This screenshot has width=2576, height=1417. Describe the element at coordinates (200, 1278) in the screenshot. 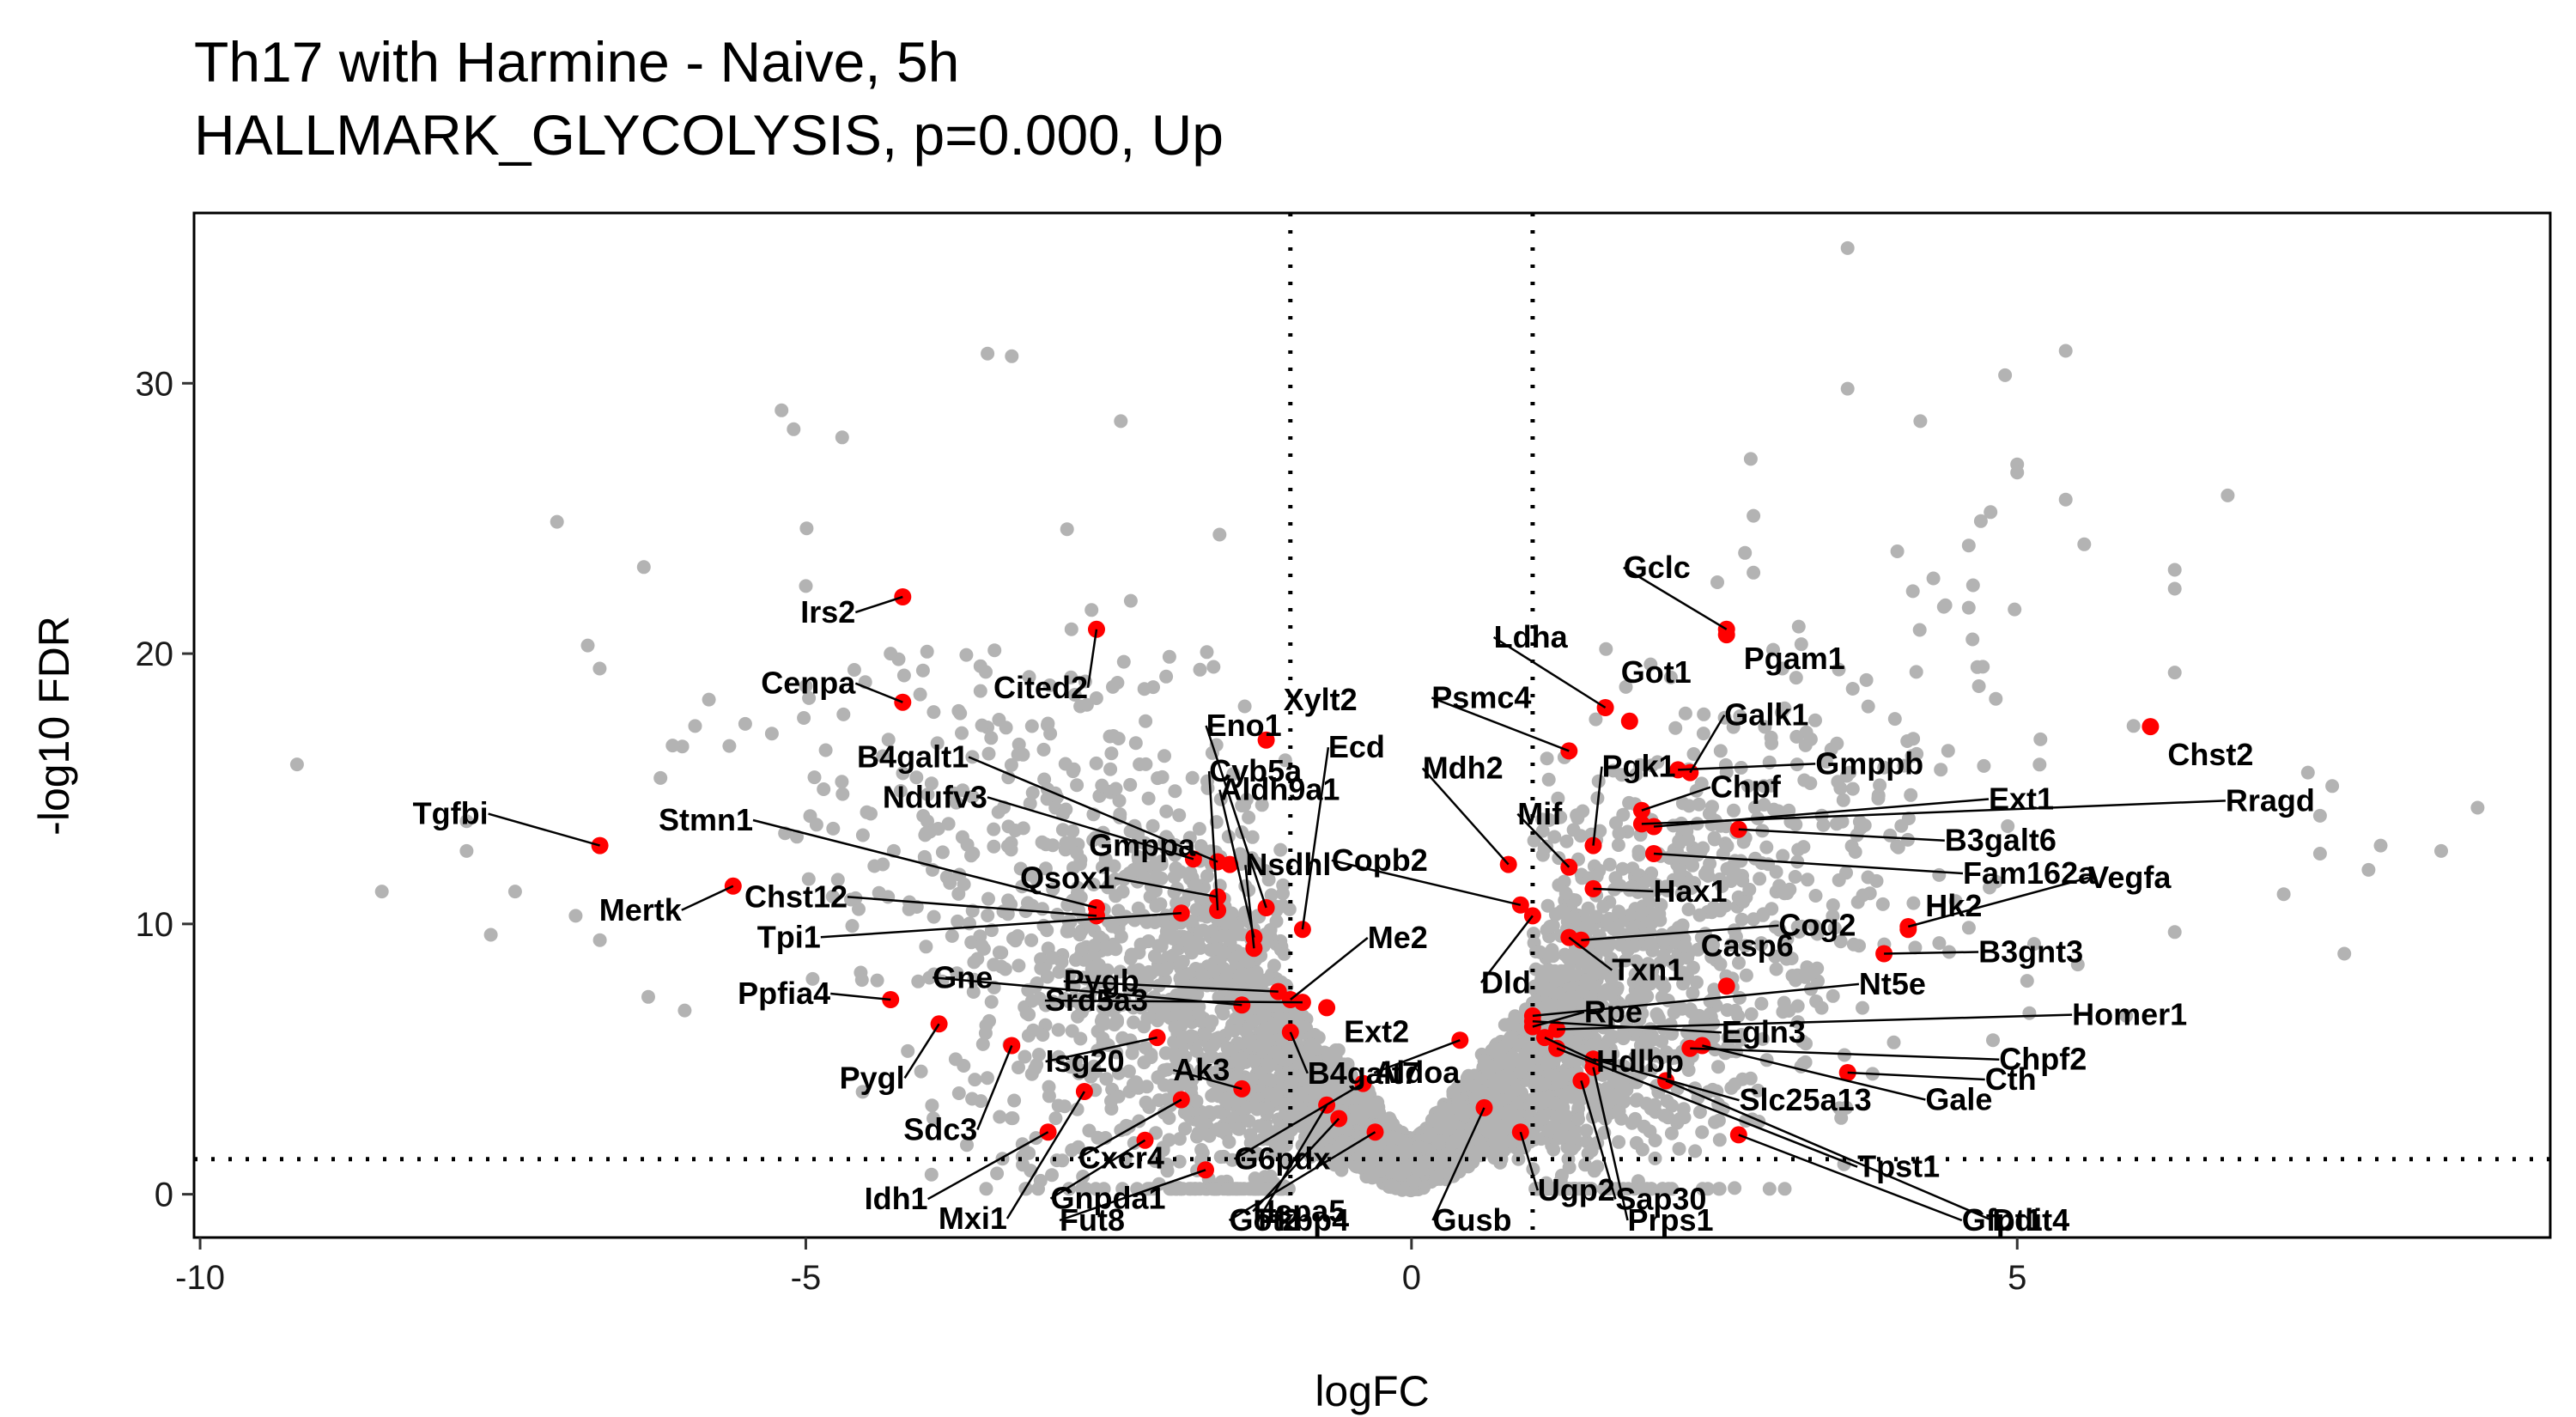

I see `x-tick-label: -10` at that location.